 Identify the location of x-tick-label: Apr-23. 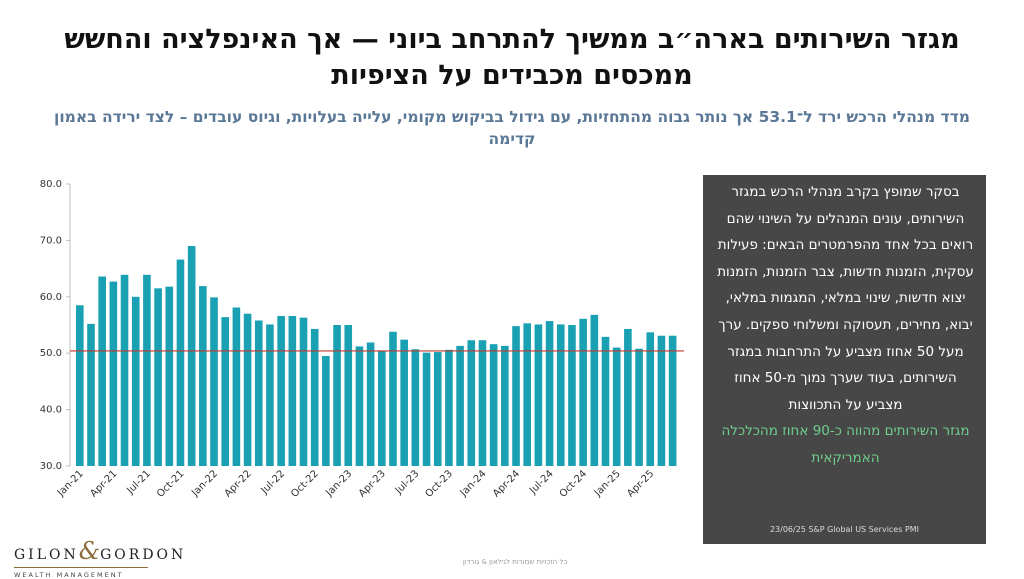
(372, 483).